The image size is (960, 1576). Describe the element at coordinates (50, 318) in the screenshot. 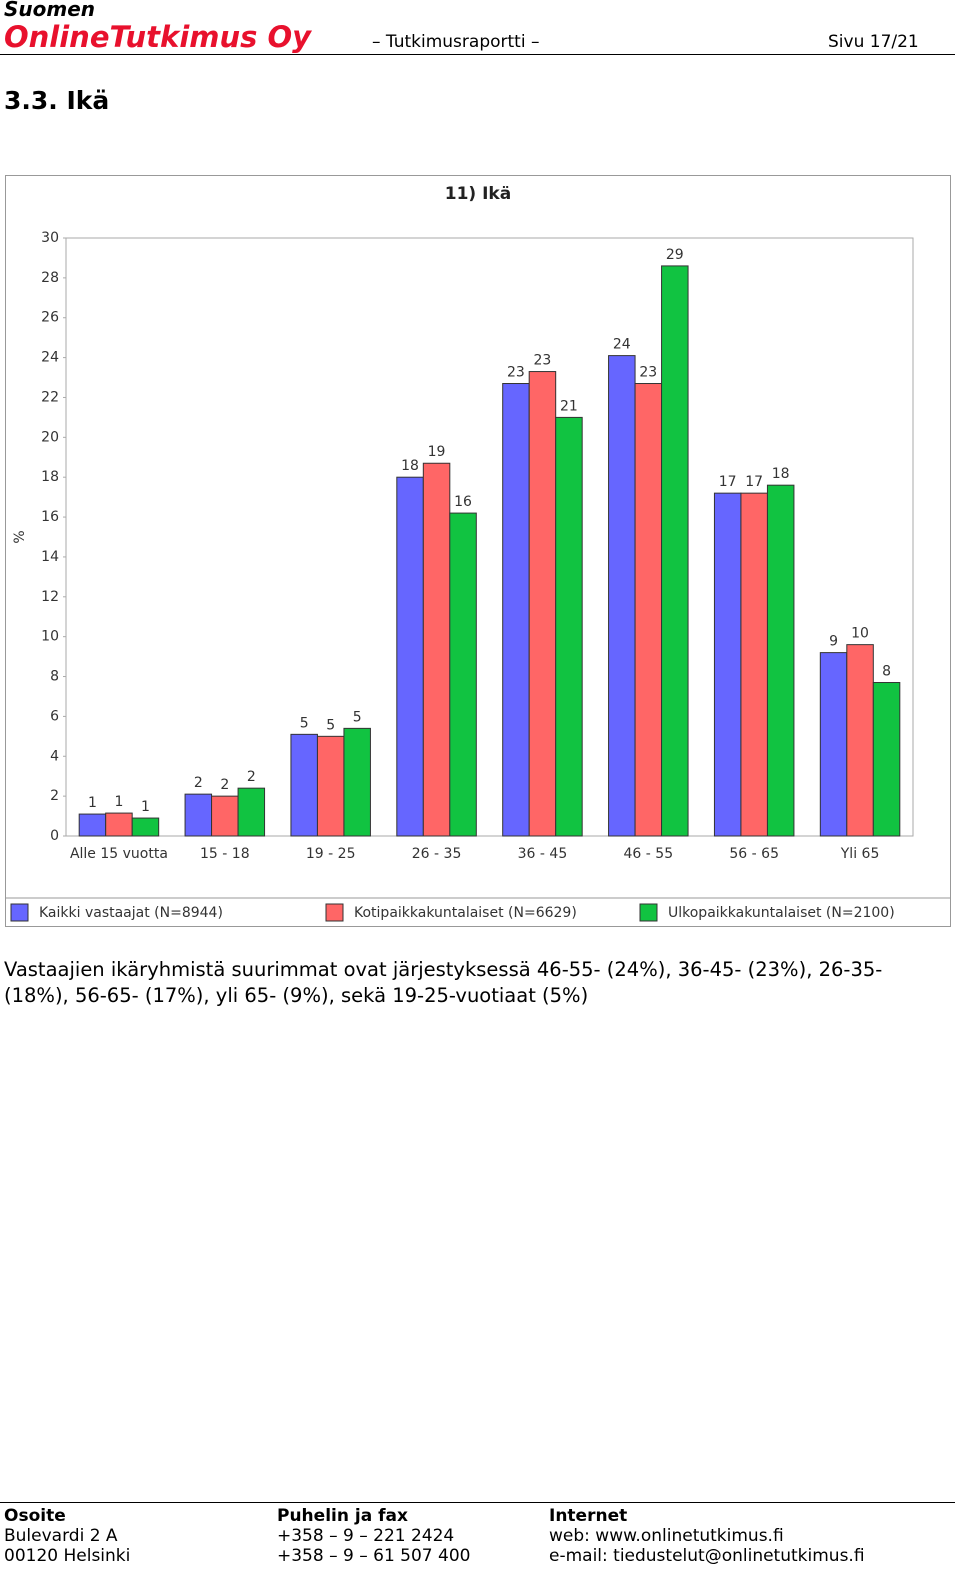

I see `y-tick-label: 26` at that location.